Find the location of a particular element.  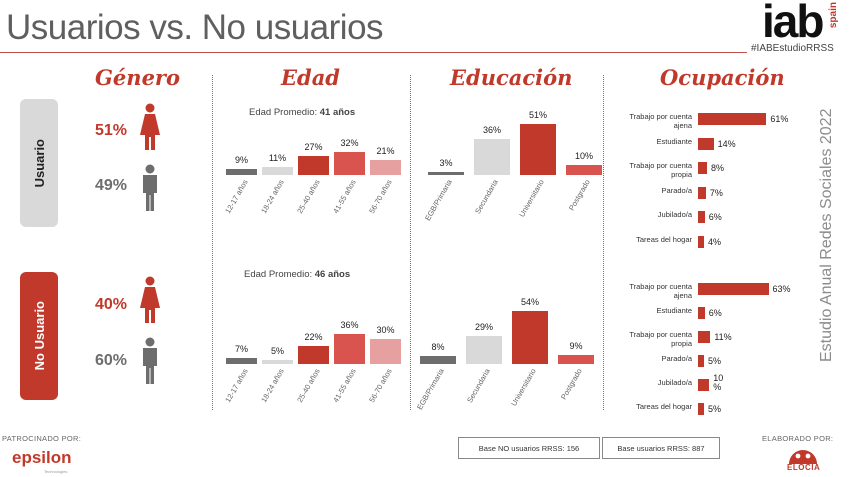

hashtag: #IABEstudioRRSS is located at coordinates (792, 48).